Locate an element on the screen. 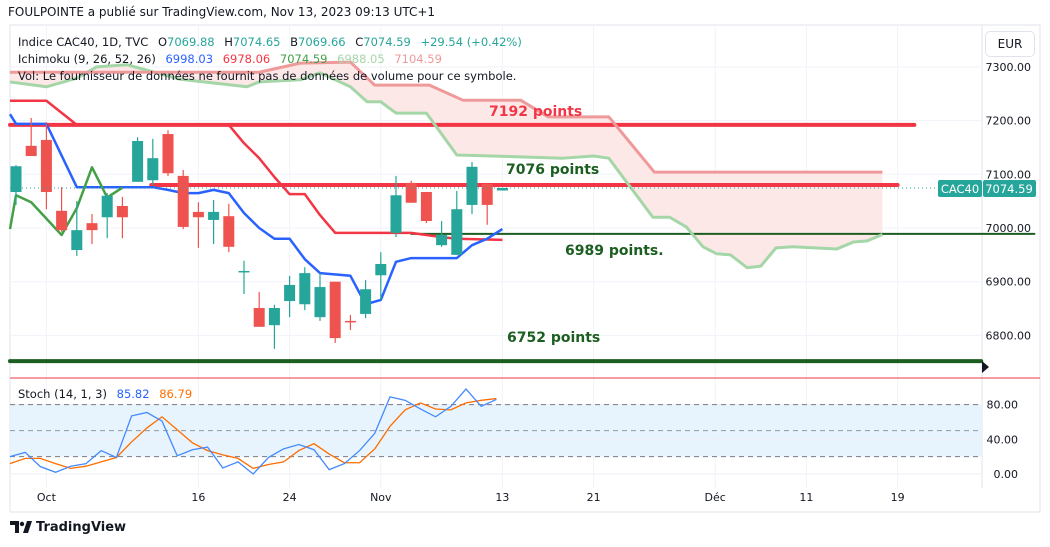 The width and height of the screenshot is (1050, 547). open-value: 7069.88 is located at coordinates (191, 42).